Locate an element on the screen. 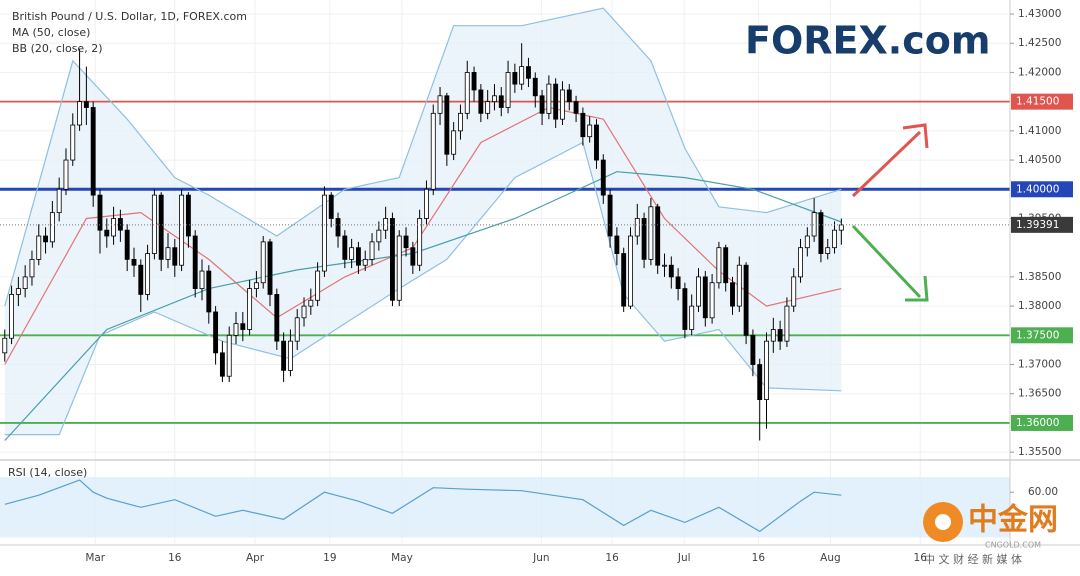  y-tick-label: 1.38000 is located at coordinates (1039, 306).